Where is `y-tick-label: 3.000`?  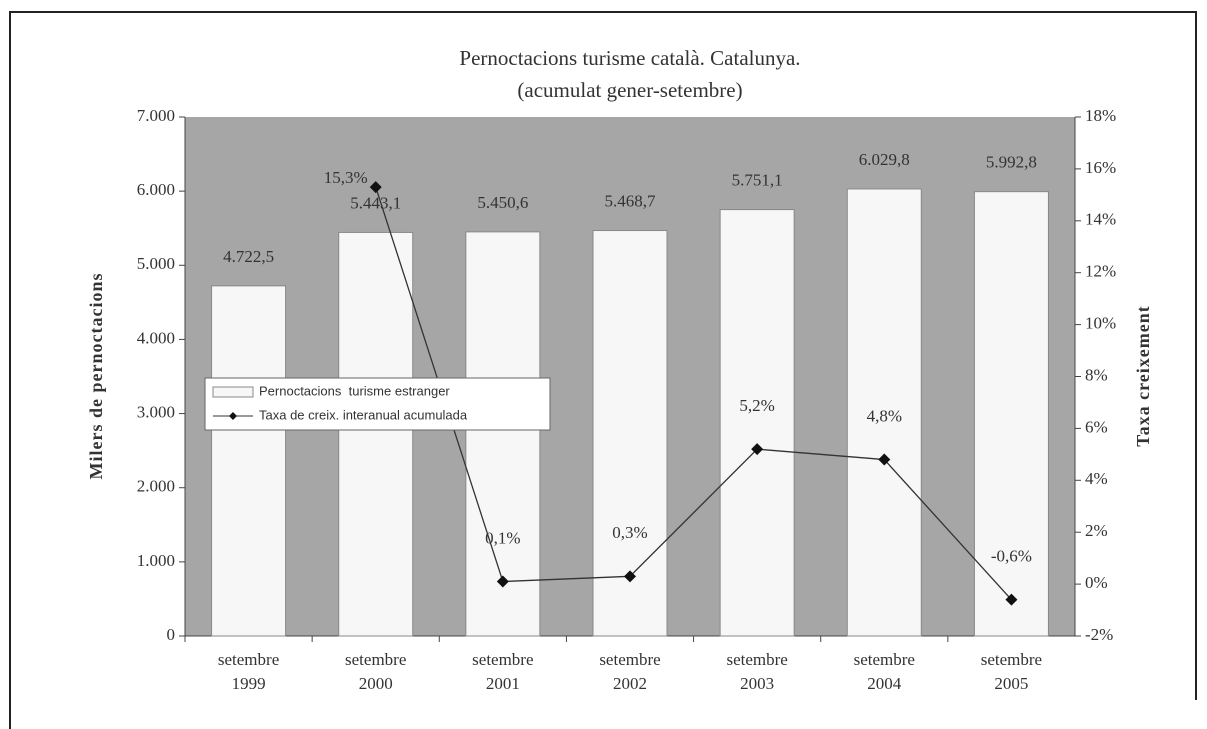
y-tick-label: 3.000 is located at coordinates (156, 411).